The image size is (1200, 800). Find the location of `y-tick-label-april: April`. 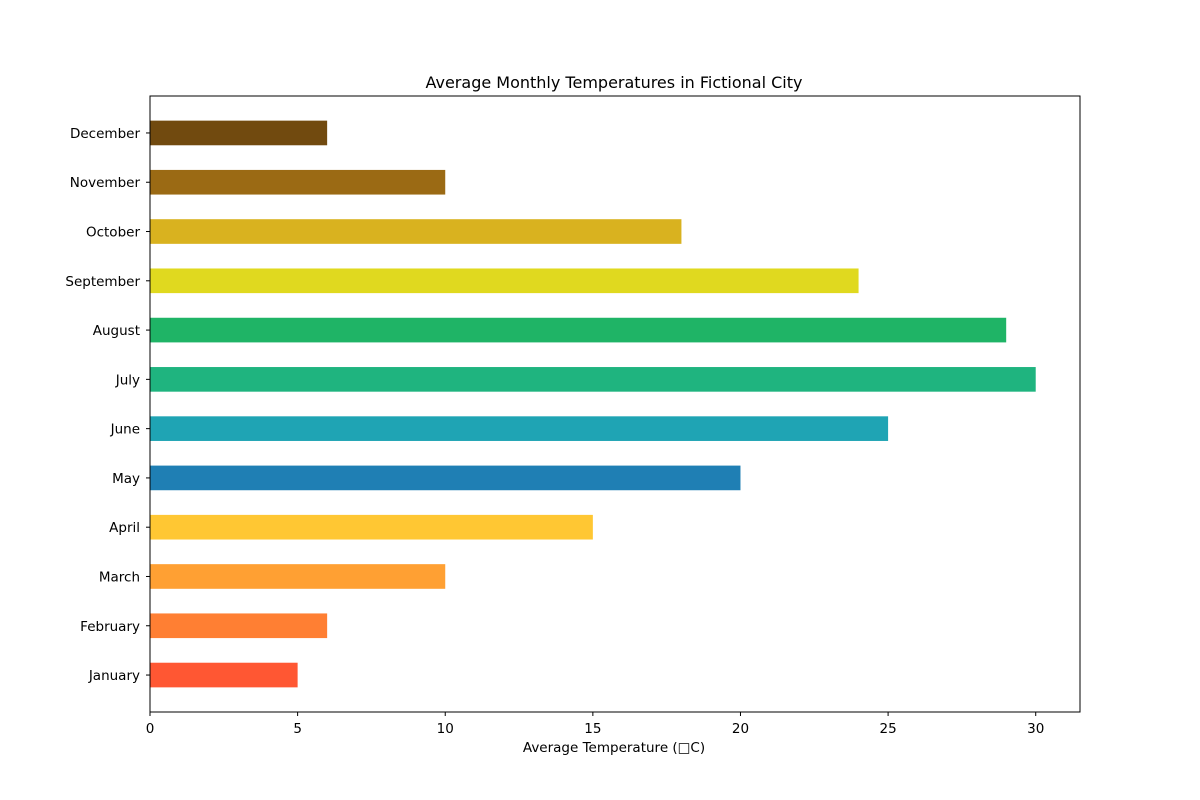

y-tick-label-april: April is located at coordinates (124, 528).